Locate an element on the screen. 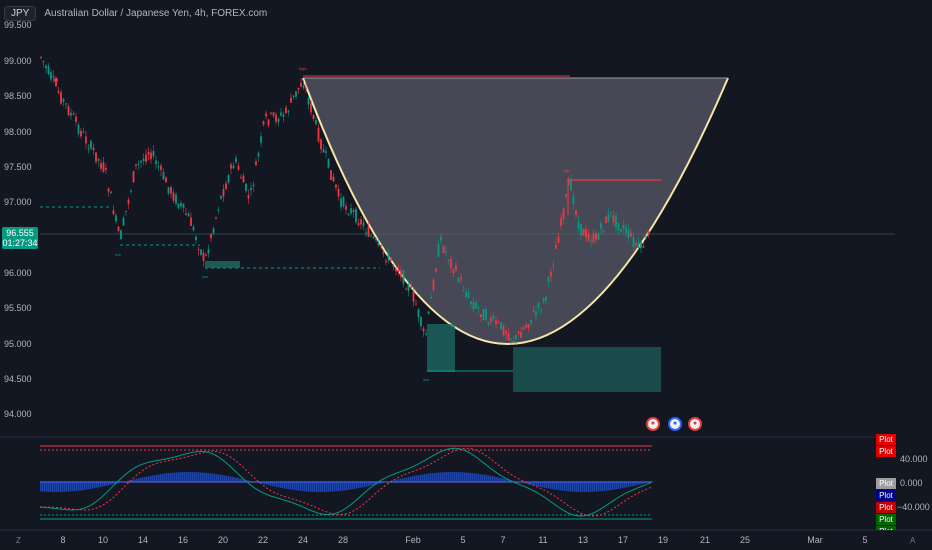 This screenshot has width=932, height=550. auto-scale-button: A is located at coordinates (913, 540).